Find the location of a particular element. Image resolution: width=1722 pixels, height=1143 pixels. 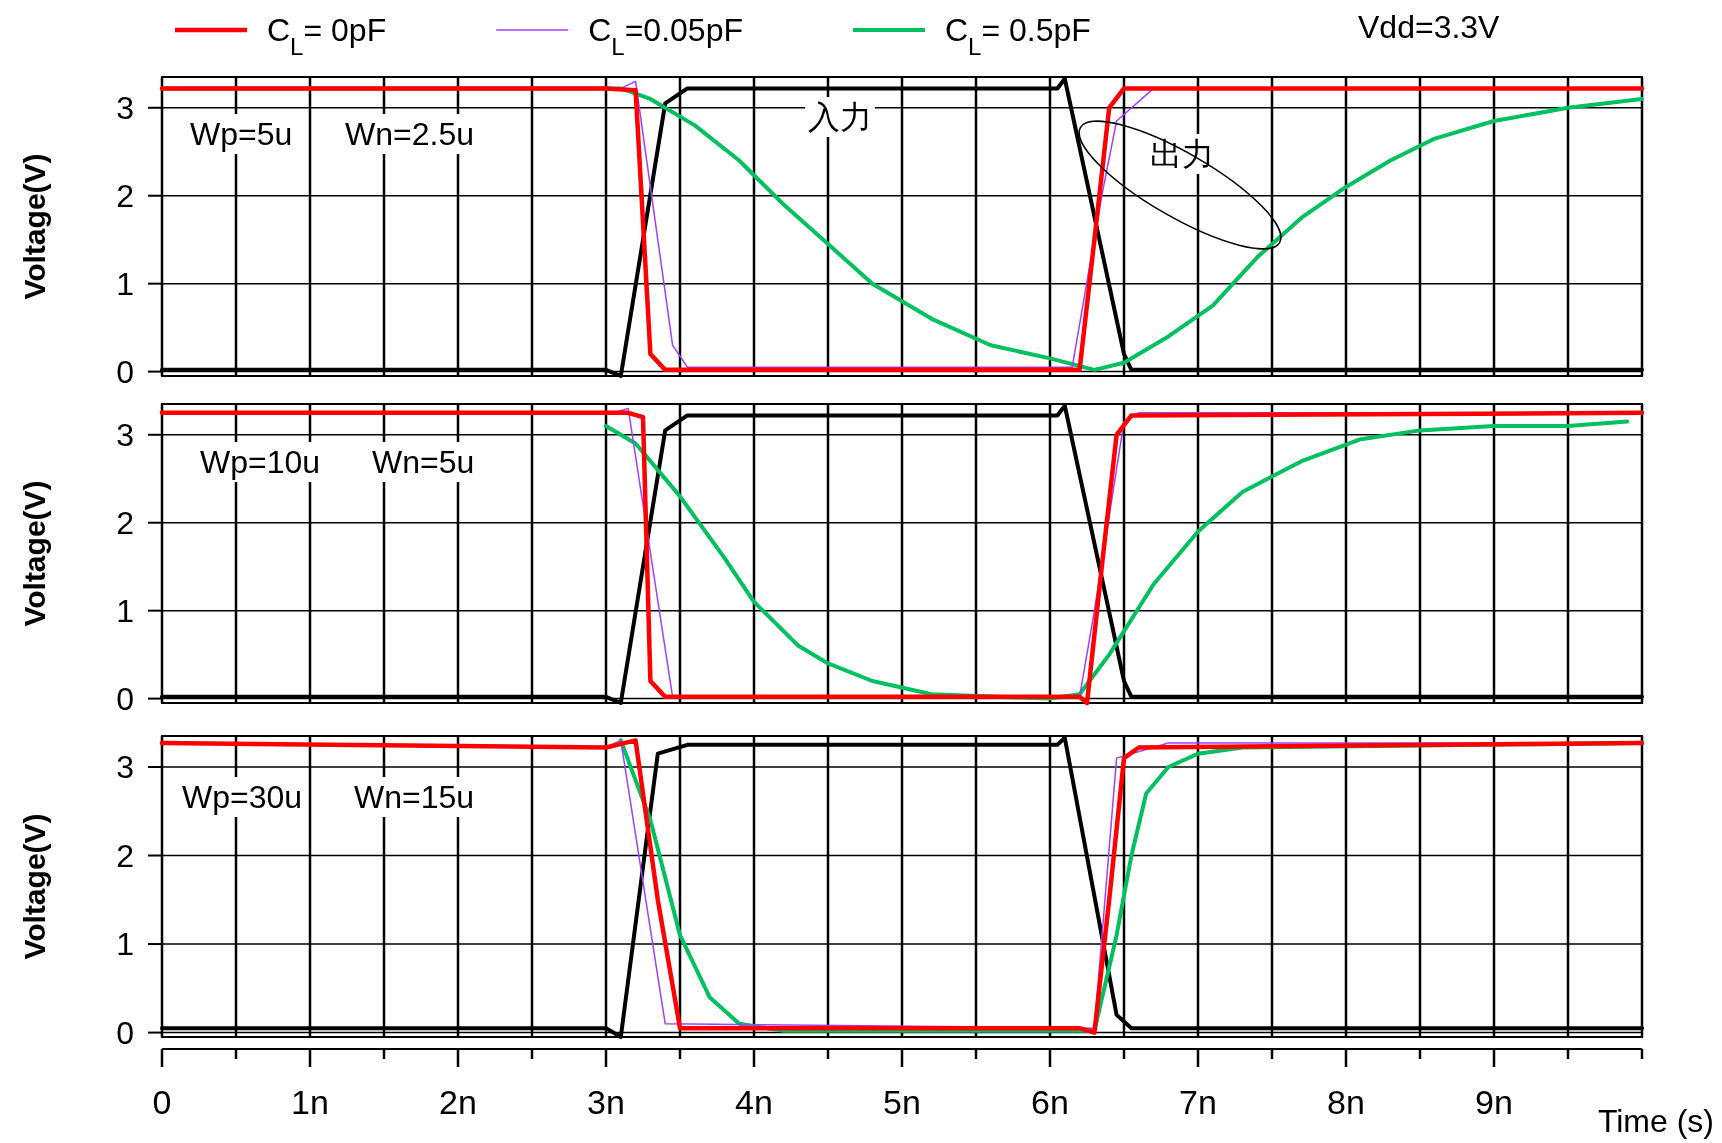

text: Vdd=3.3V is located at coordinates (1429, 27).